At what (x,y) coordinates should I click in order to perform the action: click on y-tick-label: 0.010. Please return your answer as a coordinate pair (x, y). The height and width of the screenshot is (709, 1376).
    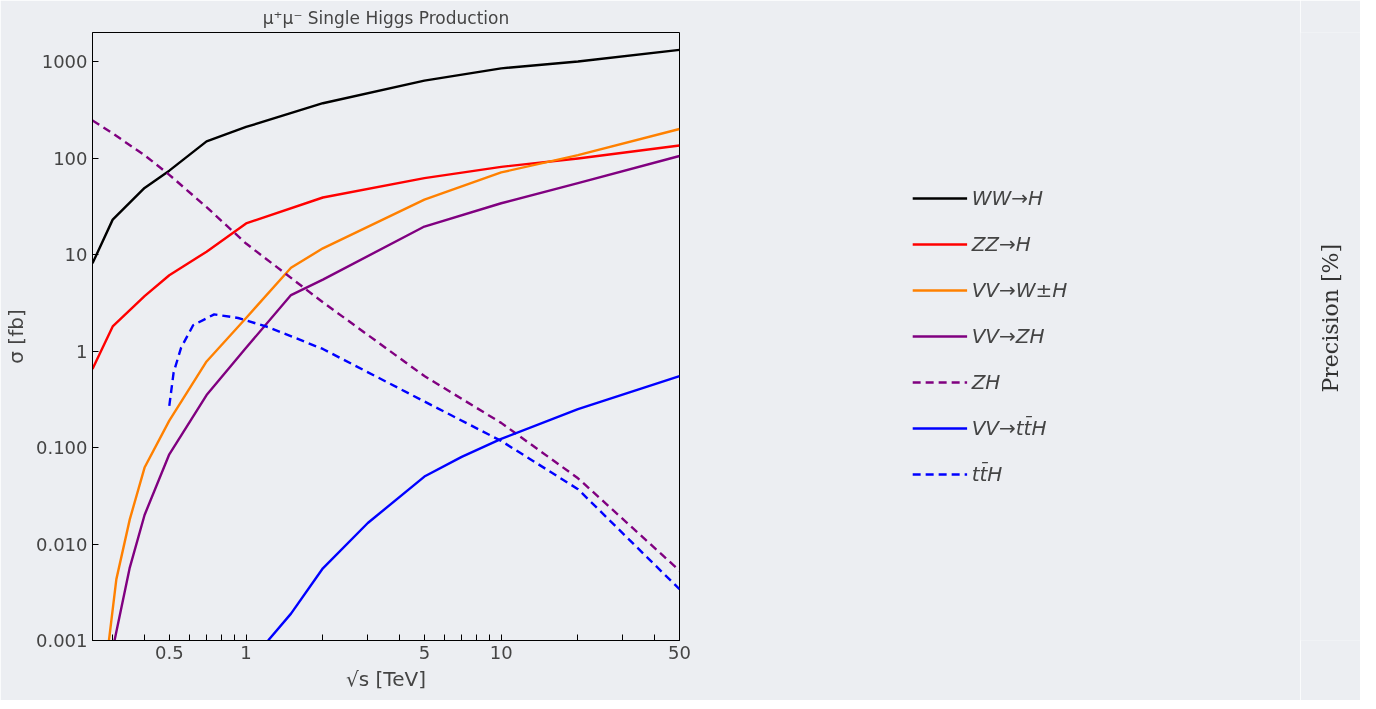
    Looking at the image, I should click on (61, 544).